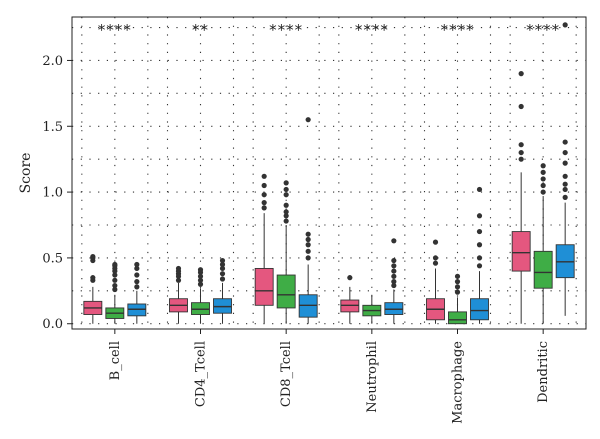  I want to click on x-tick-label: CD4_Tcell, so click(201, 374).